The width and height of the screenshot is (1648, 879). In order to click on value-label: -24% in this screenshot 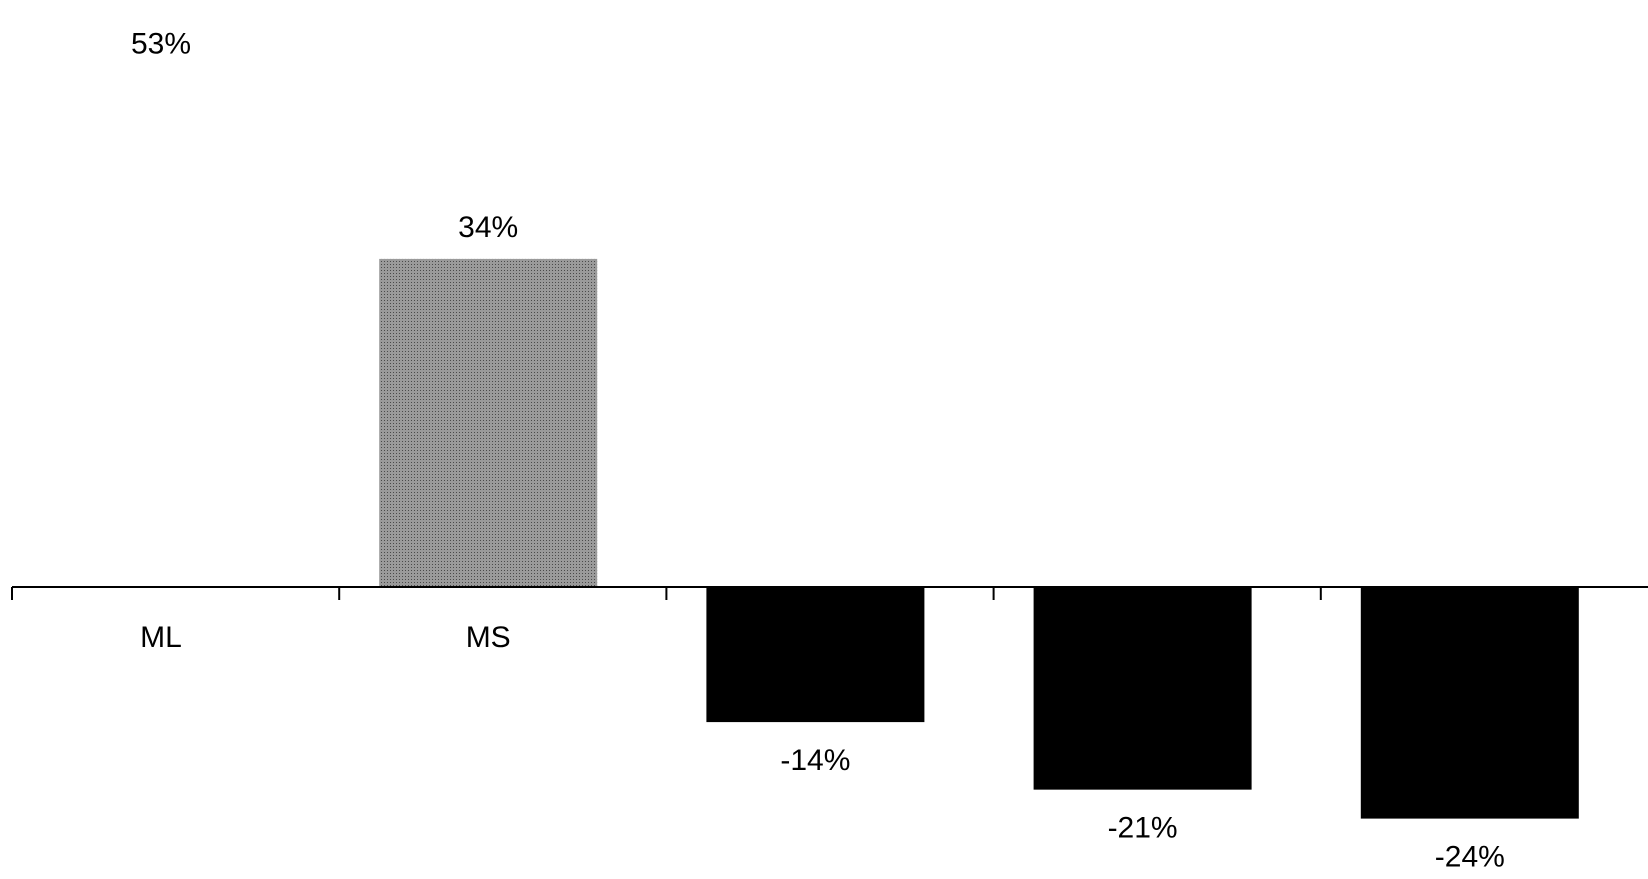, I will do `click(1470, 857)`.